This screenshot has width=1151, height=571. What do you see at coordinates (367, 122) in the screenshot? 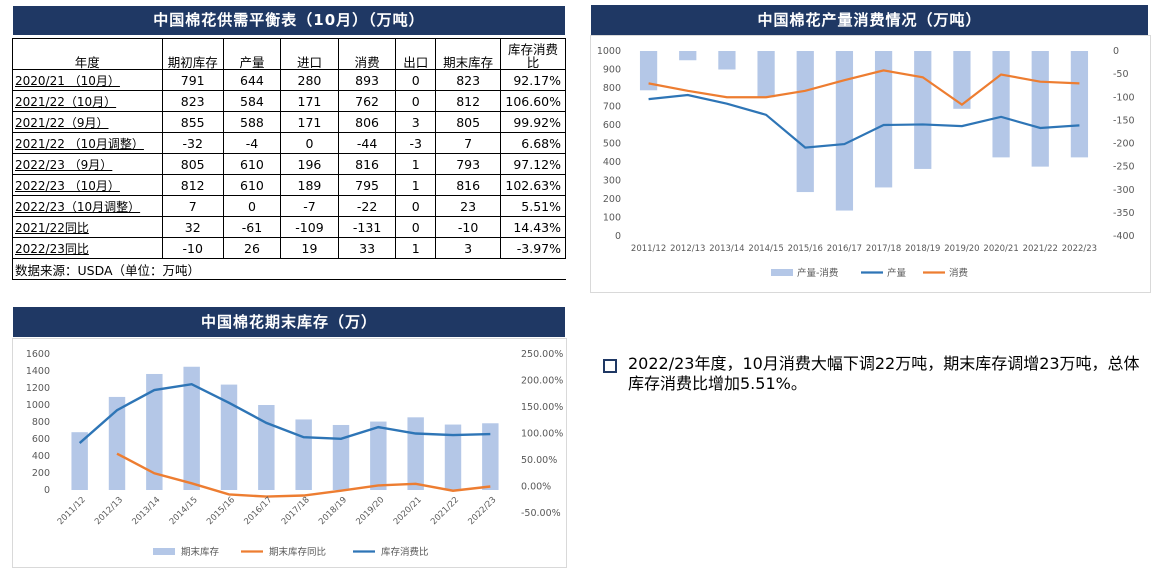
I see `table-cell: 806` at bounding box center [367, 122].